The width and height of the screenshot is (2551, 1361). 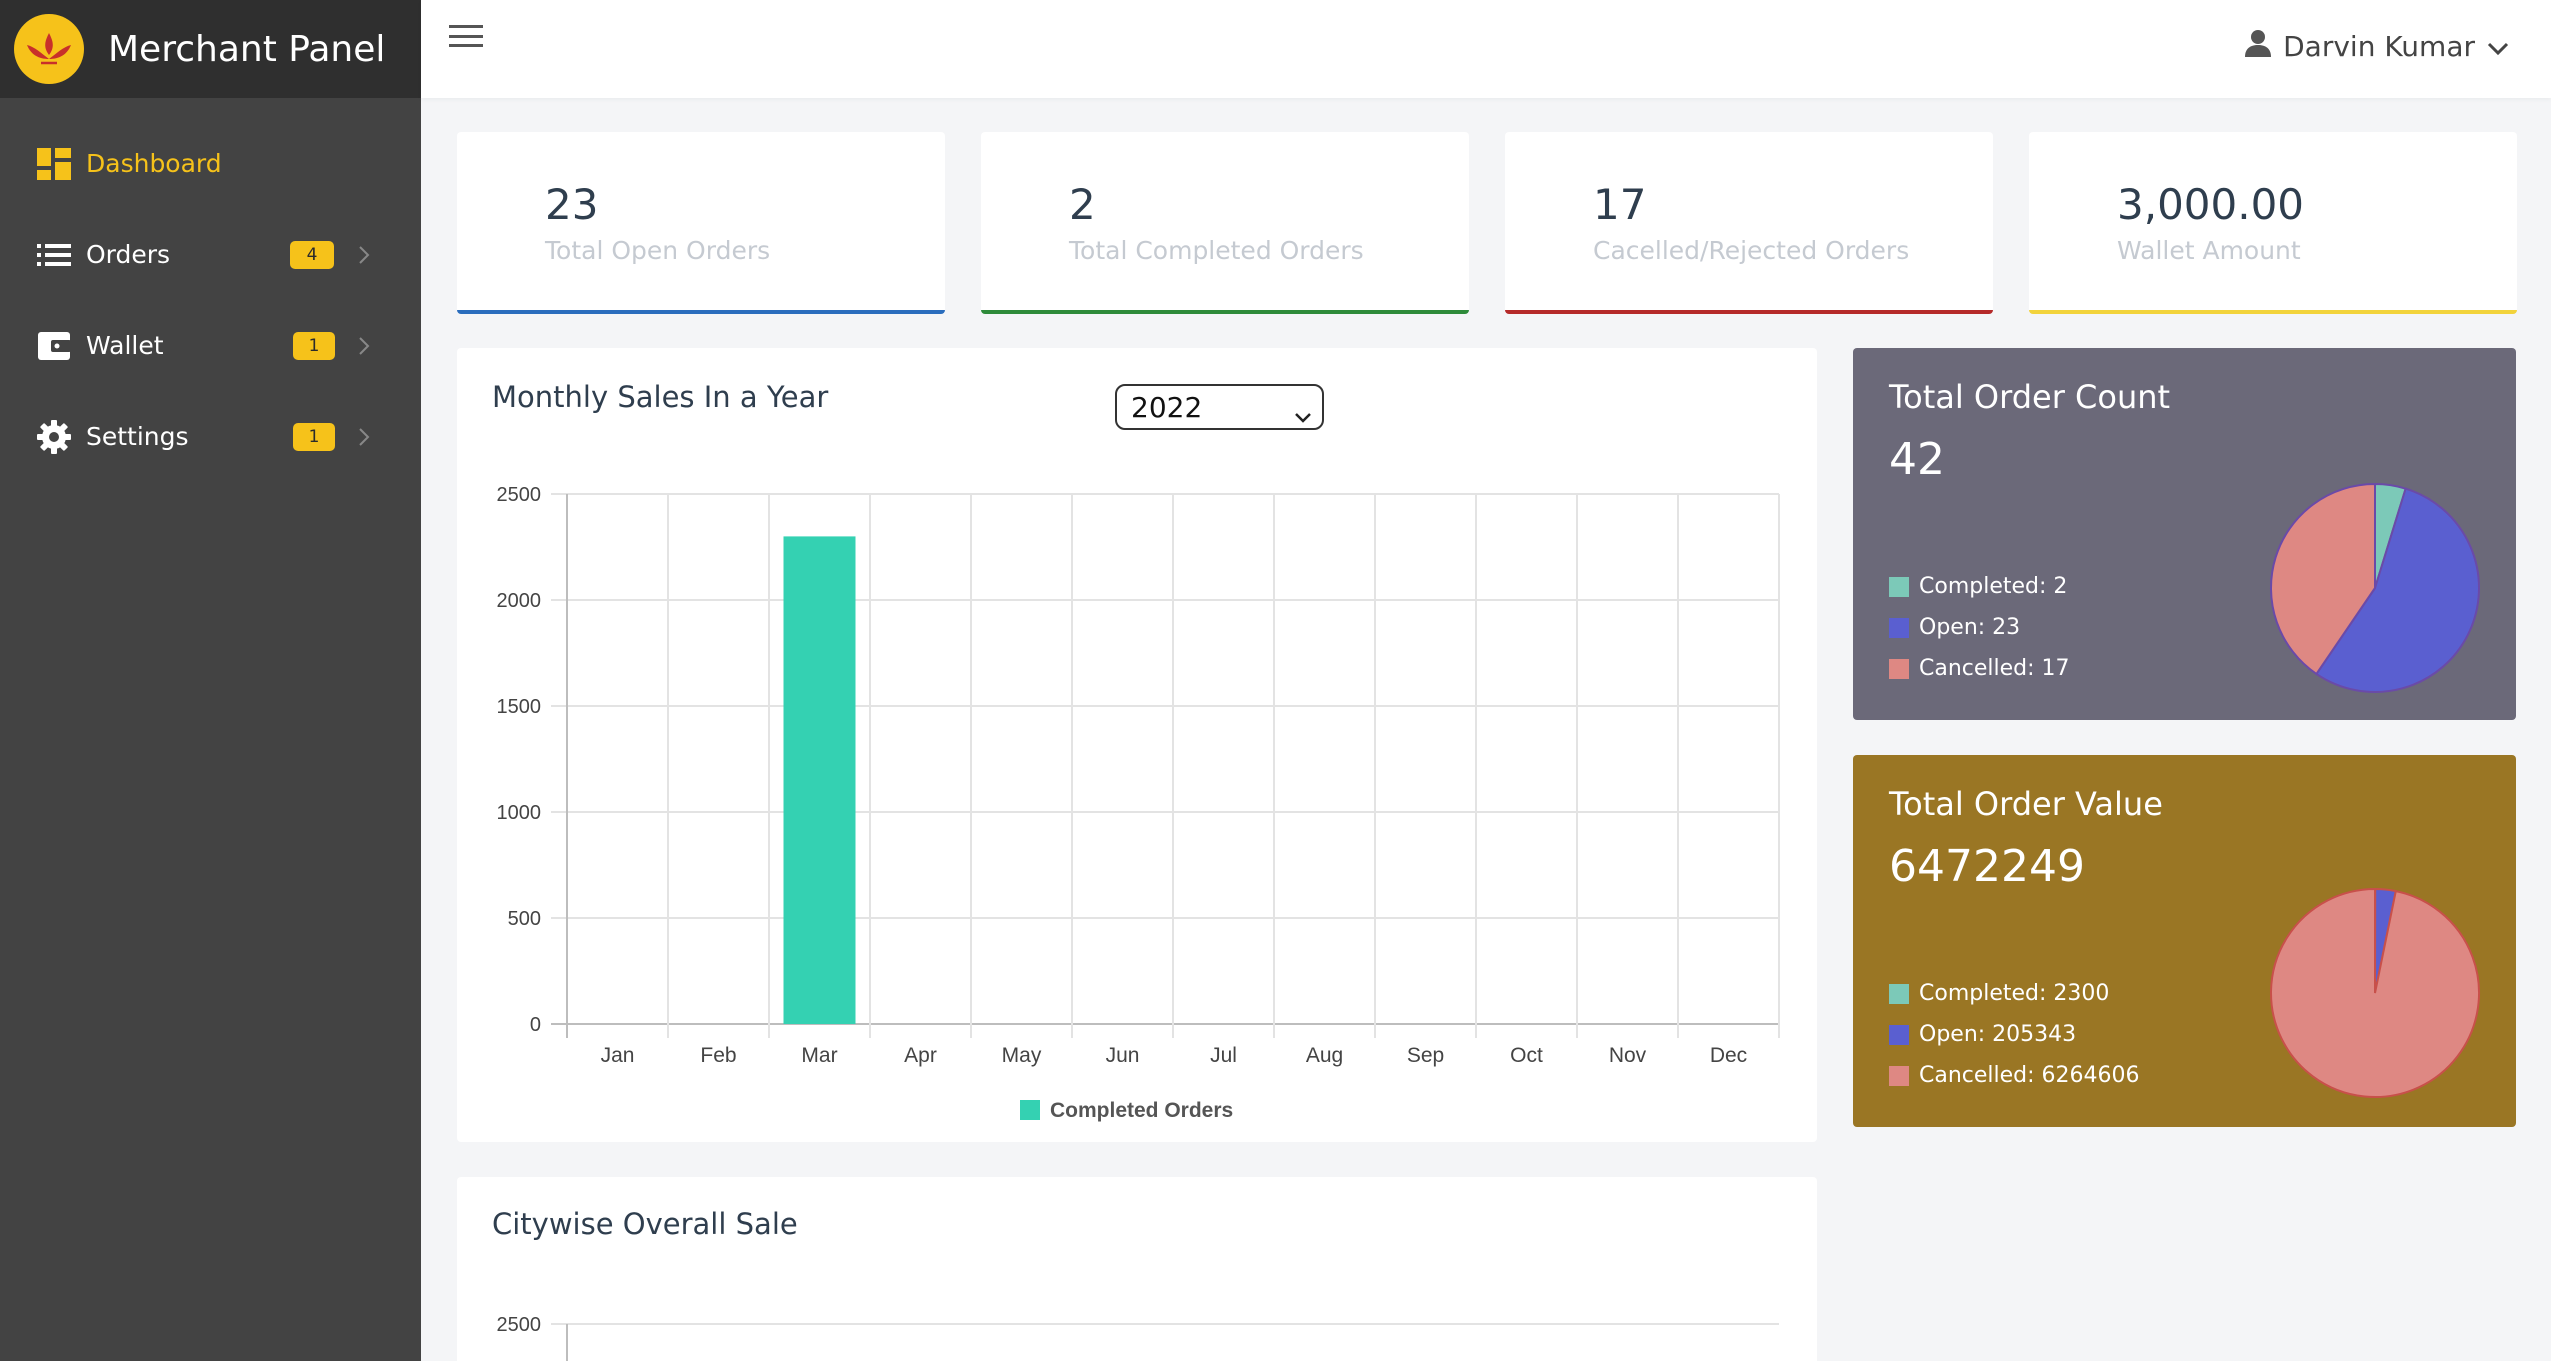 I want to click on y-tick-label: 0, so click(x=535, y=1025).